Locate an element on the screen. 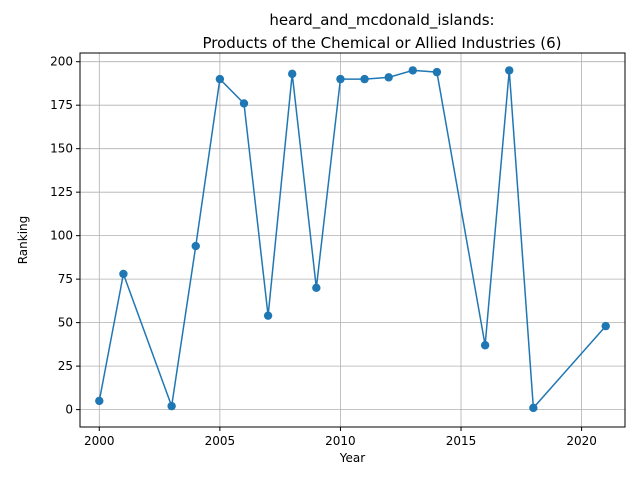 The image size is (640, 480). y-tick-label: 100 is located at coordinates (61, 236).